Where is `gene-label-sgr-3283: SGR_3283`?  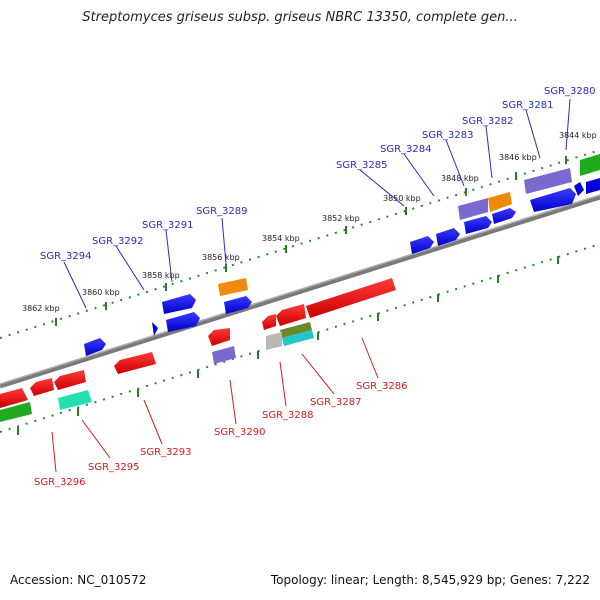
gene-label-sgr-3283: SGR_3283 is located at coordinates (448, 135).